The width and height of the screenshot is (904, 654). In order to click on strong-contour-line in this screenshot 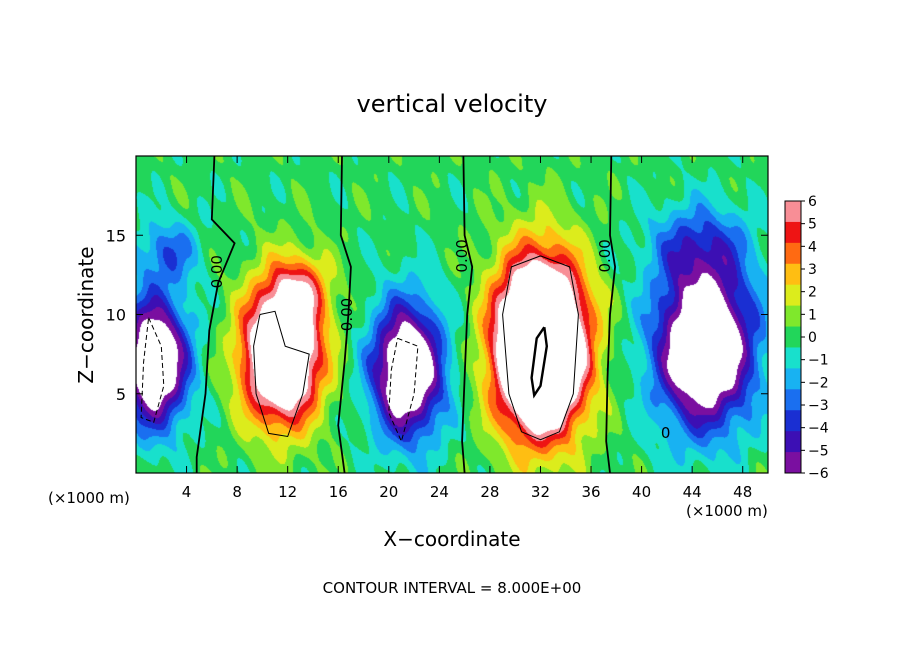, I will do `click(539, 362)`.